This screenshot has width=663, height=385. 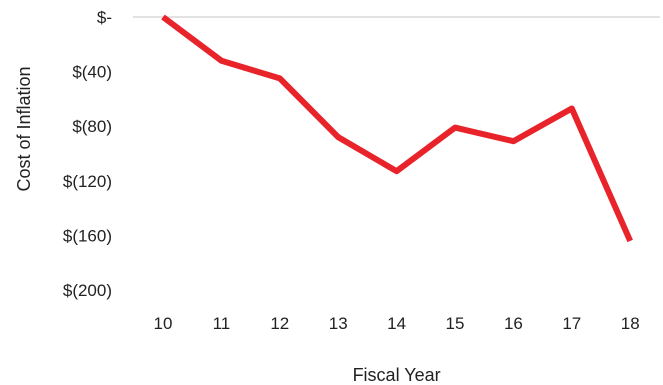 I want to click on x-tick-label: 12, so click(x=279, y=323).